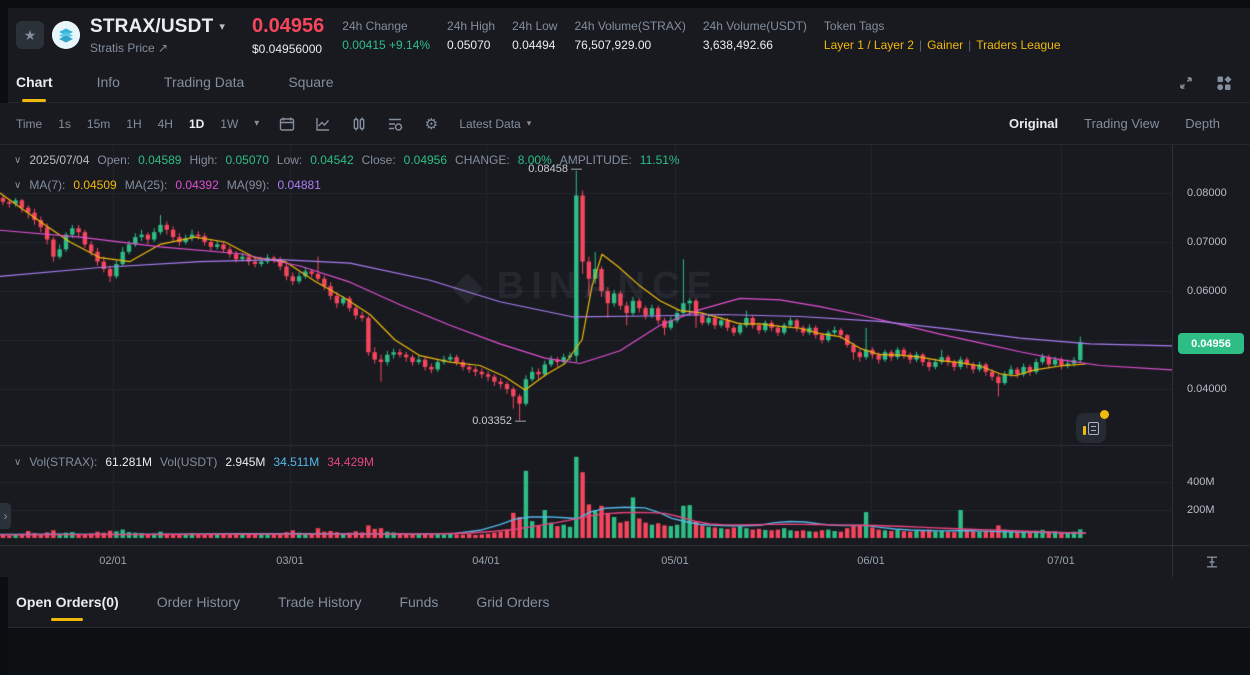  Describe the element at coordinates (1201, 482) in the screenshot. I see `volume-tick: 400M` at that location.